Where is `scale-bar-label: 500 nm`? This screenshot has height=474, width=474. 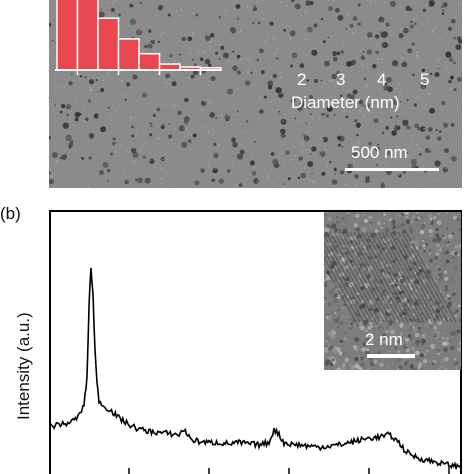 scale-bar-label: 500 nm is located at coordinates (379, 152).